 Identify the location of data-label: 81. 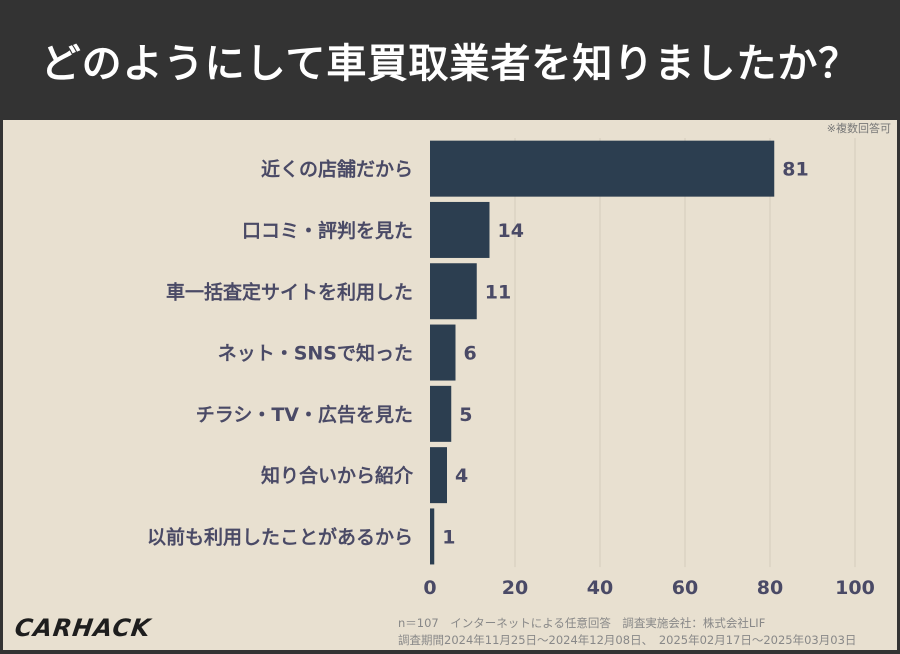
(795, 170).